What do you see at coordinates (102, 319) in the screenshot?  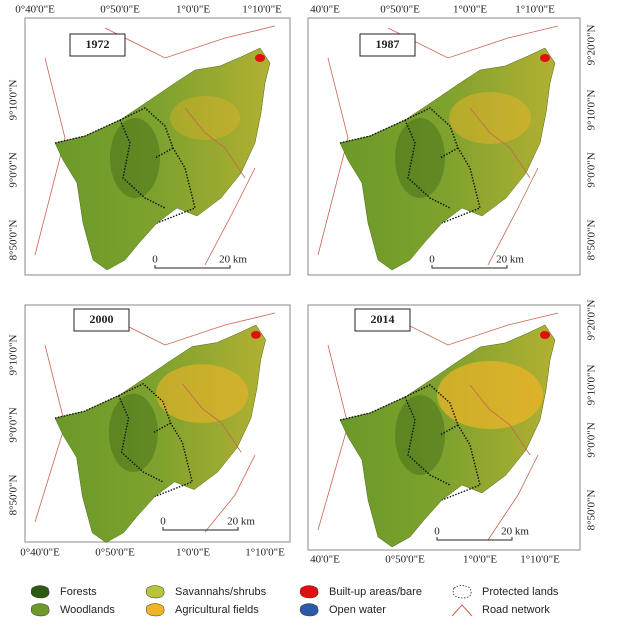 I see `year-label: 2000` at bounding box center [102, 319].